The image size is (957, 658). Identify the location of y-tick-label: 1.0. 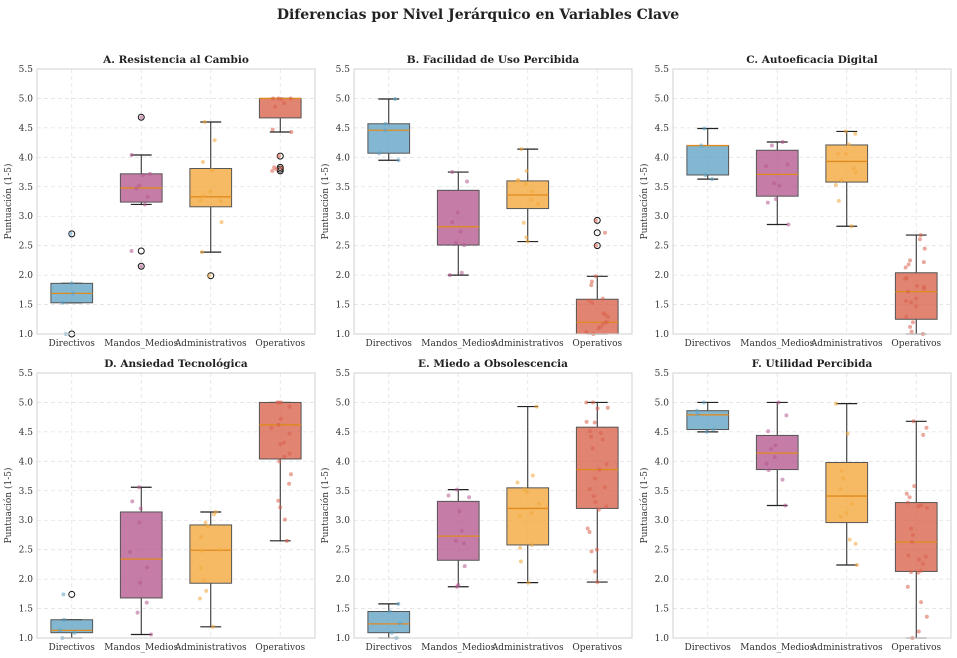
(26, 639).